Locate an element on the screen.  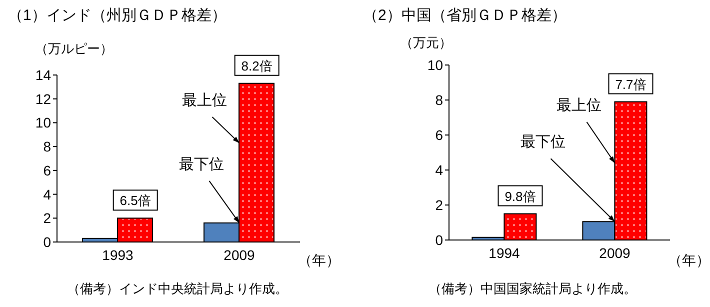
text: （備考）中国国家統計局より作成。 is located at coordinates (533, 289).